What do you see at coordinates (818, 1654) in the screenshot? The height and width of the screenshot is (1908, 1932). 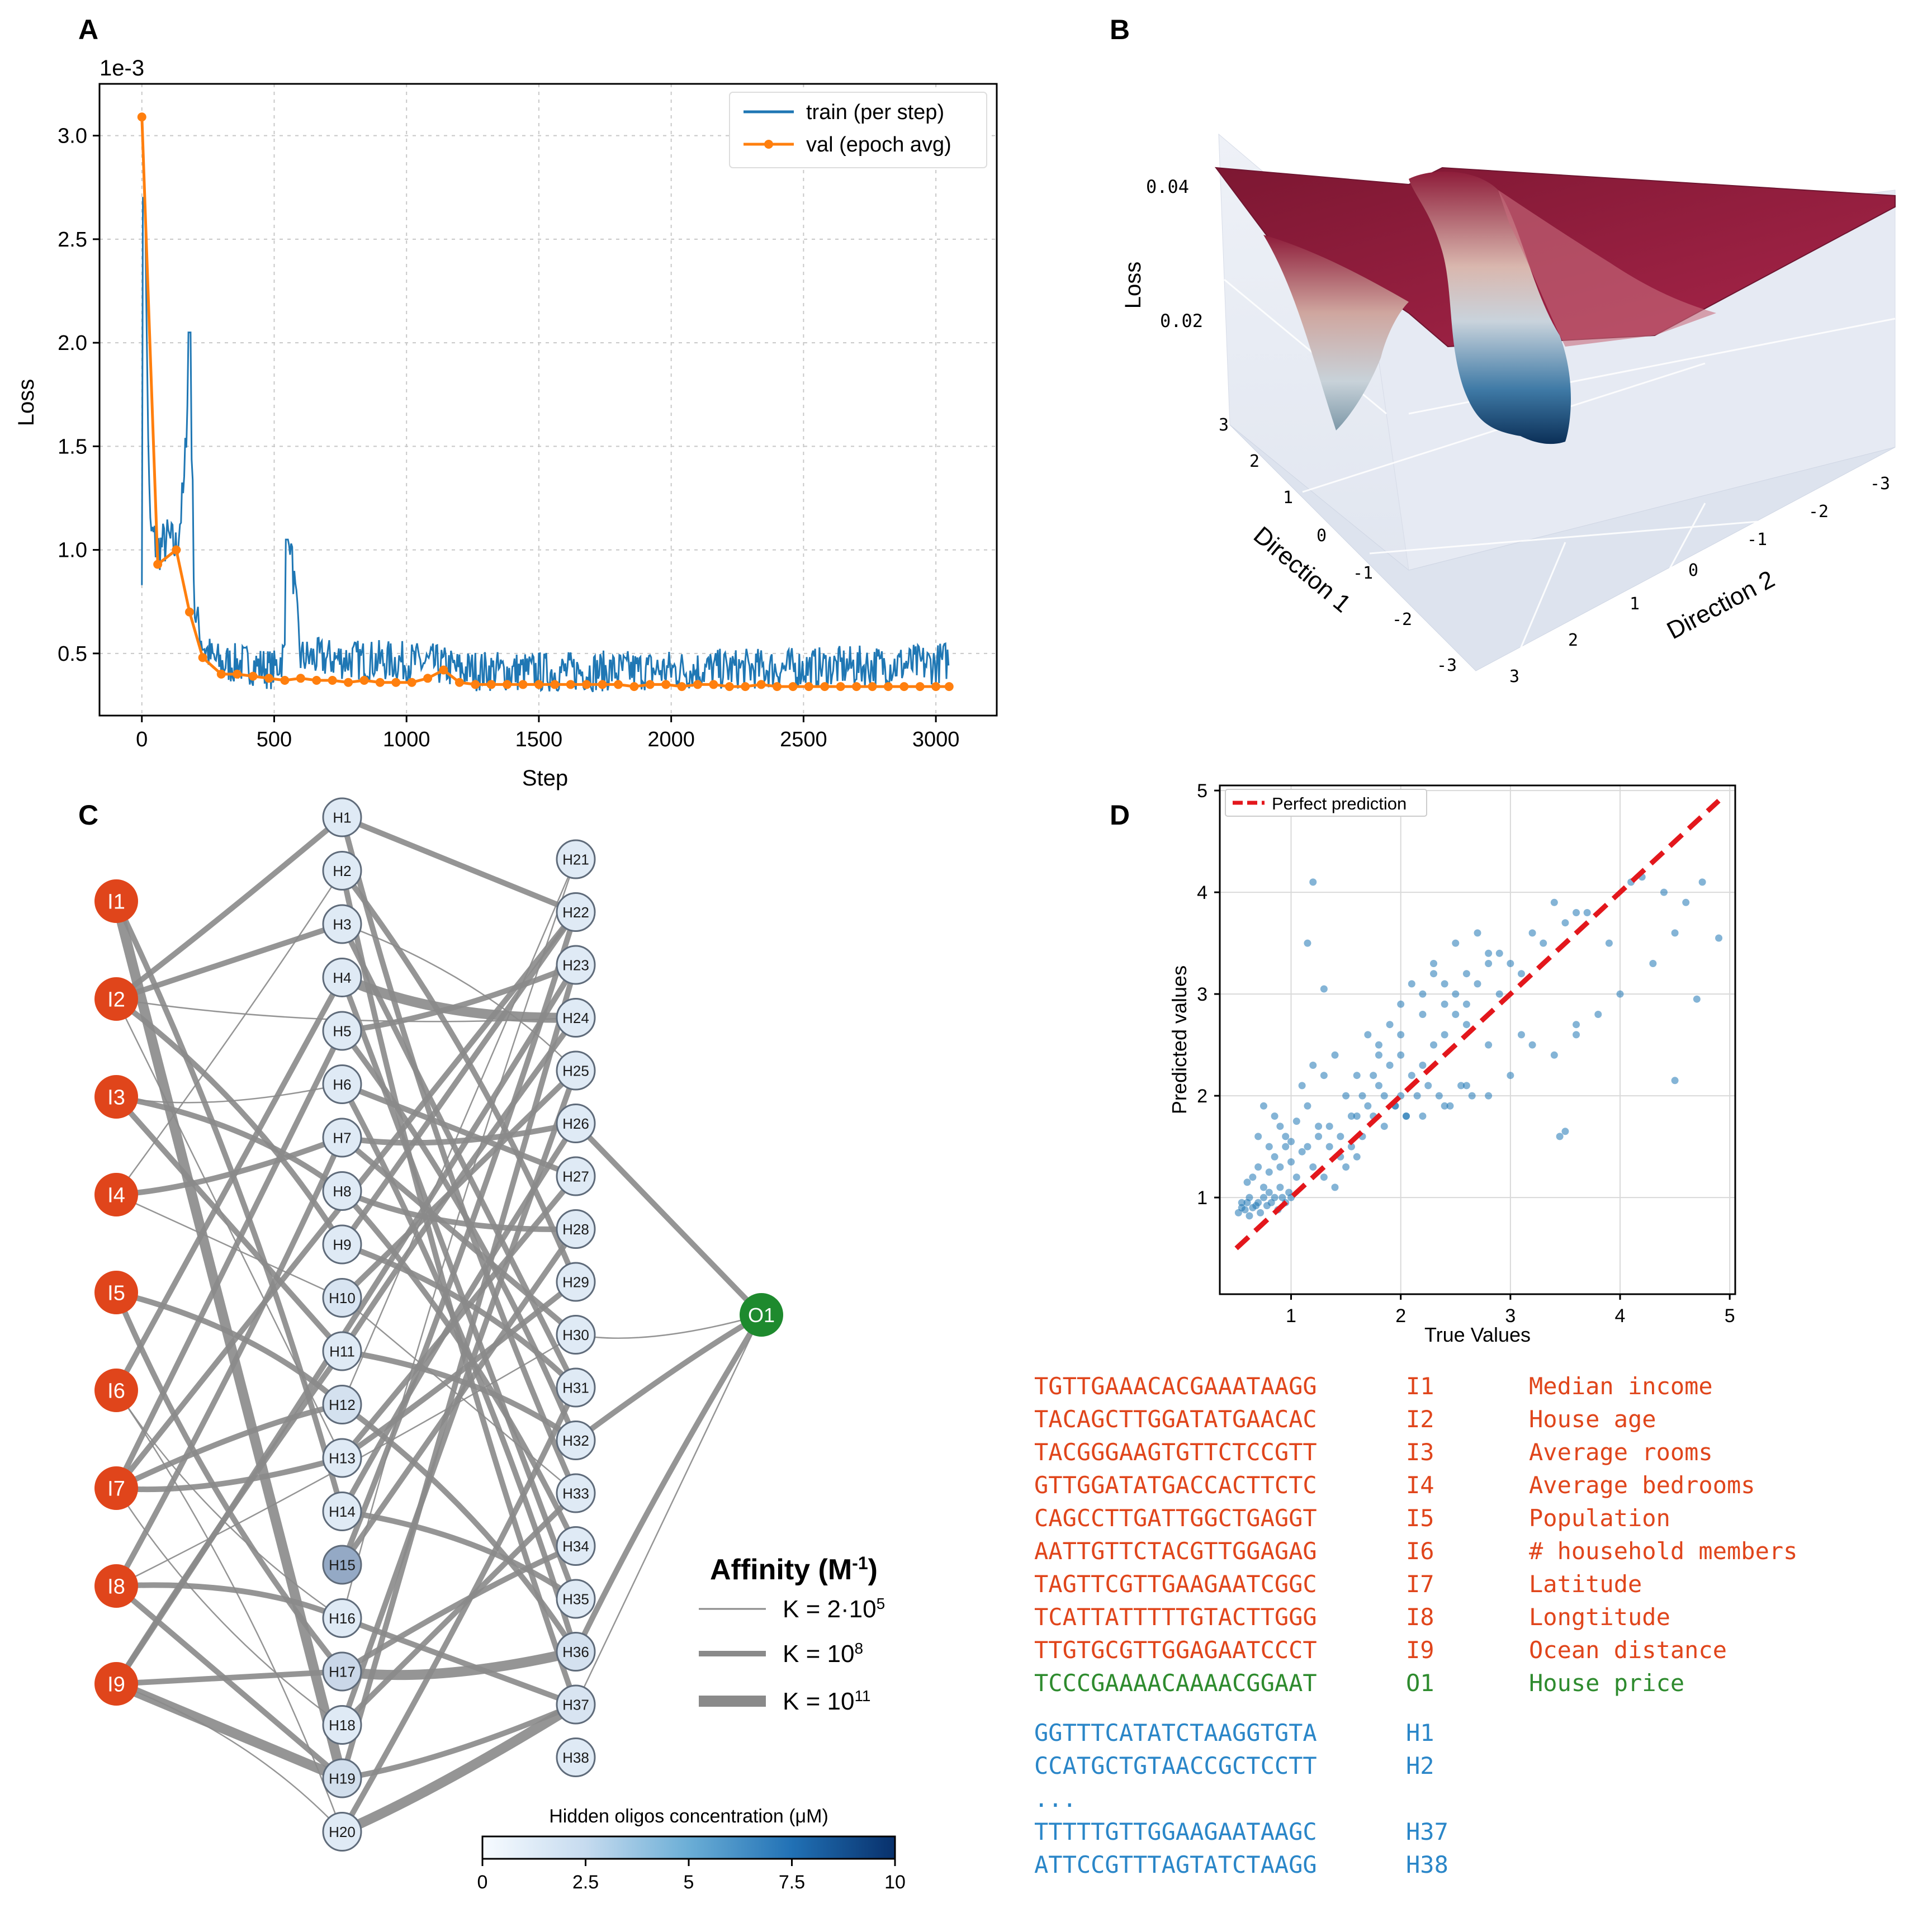 I see `legend-k-medium-base: K = 10` at bounding box center [818, 1654].